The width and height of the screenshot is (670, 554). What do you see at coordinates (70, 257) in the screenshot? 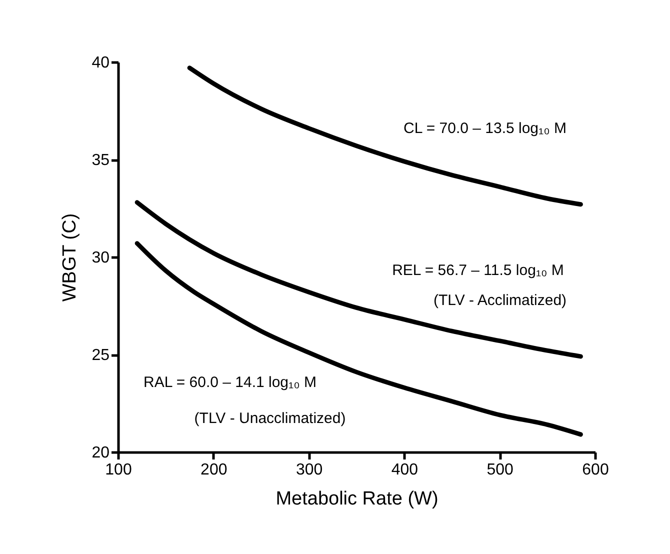
I see `y-axis-title: WBGT (C)` at bounding box center [70, 257].